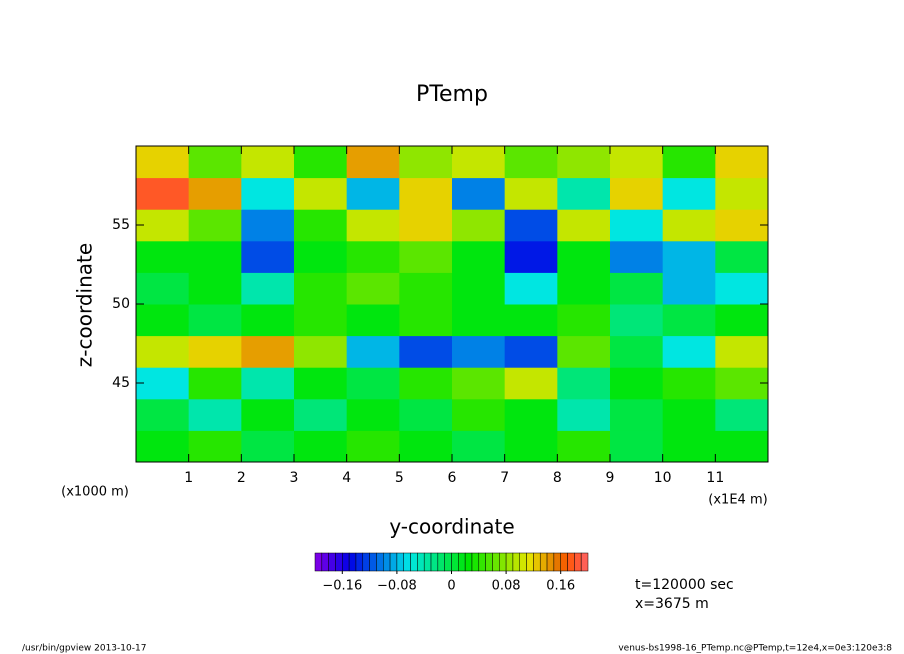  I want to click on y-axis-label: z-coordinate, so click(85, 305).